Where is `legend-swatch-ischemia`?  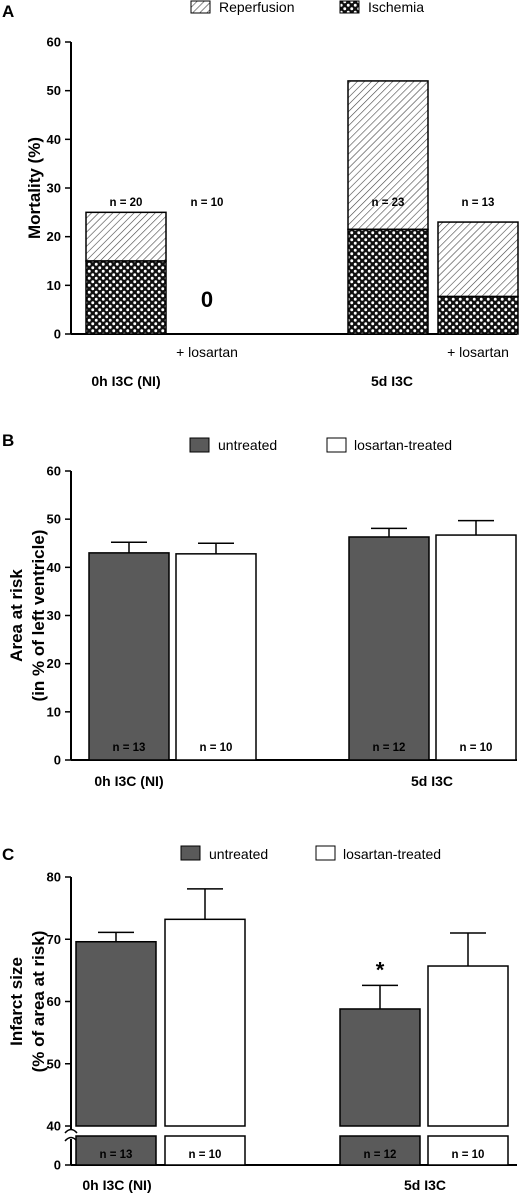
legend-swatch-ischemia is located at coordinates (349, 7).